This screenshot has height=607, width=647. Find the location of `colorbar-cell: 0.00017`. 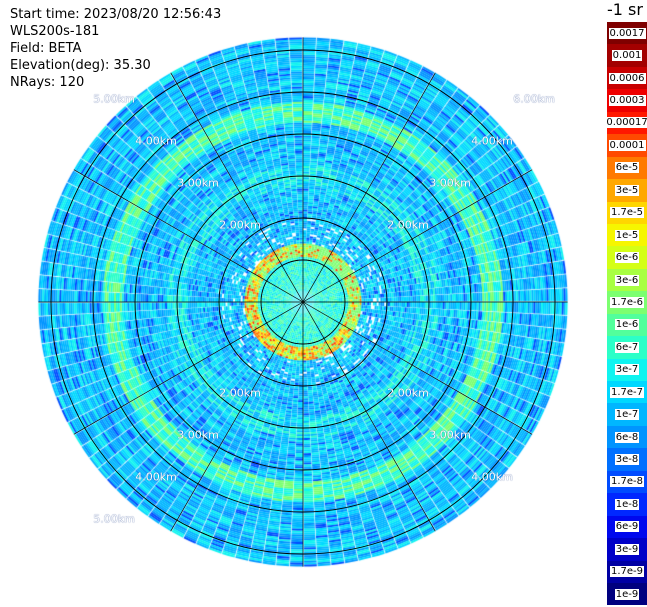

colorbar-cell: 0.00017 is located at coordinates (626, 123).